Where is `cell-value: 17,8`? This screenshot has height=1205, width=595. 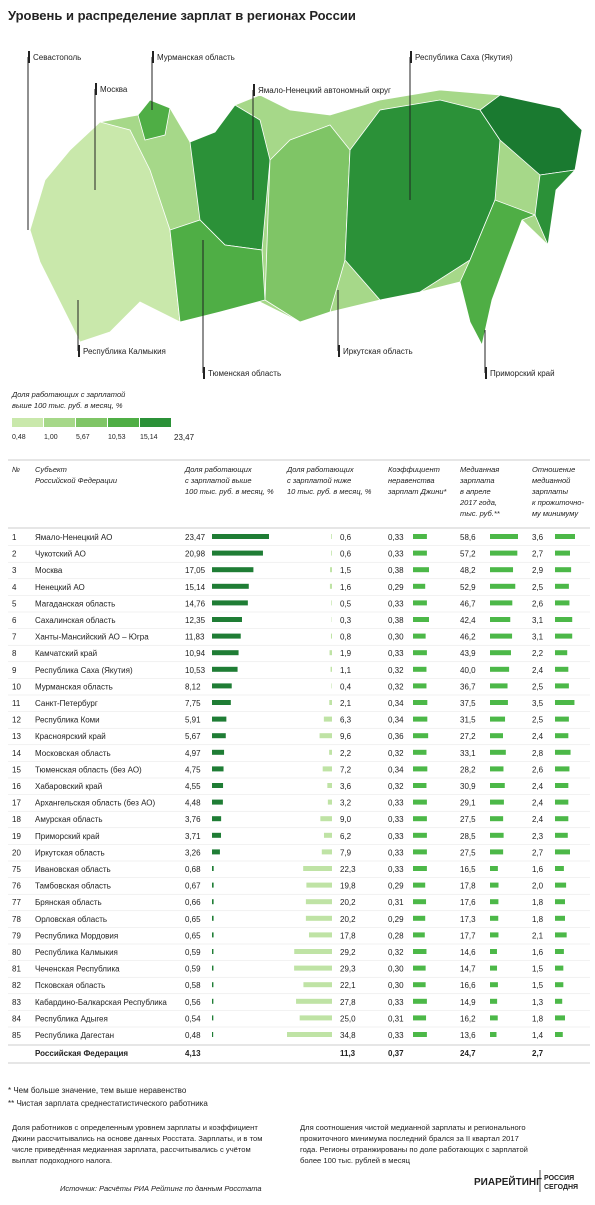
cell-value: 17,8 is located at coordinates (468, 886).